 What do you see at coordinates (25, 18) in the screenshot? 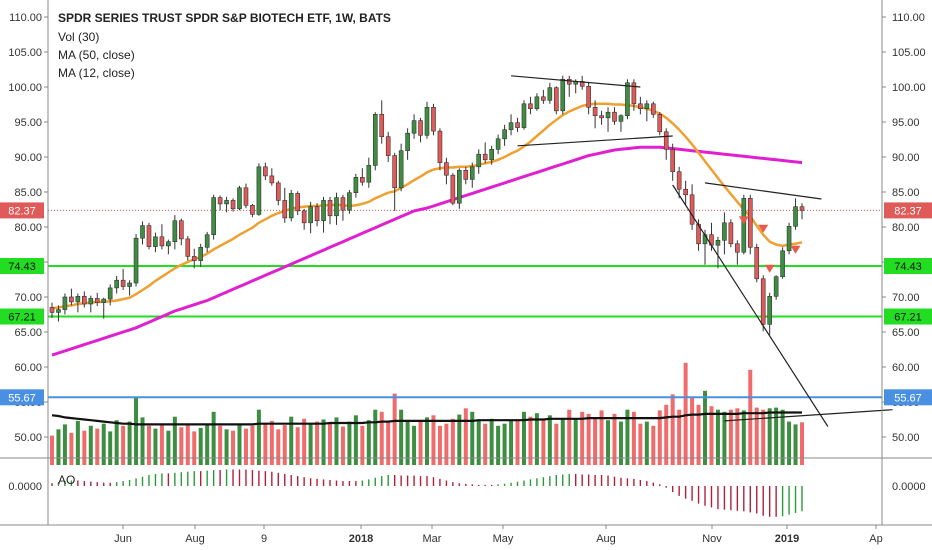
I see `y-tick-label-left: 110.00` at bounding box center [25, 18].